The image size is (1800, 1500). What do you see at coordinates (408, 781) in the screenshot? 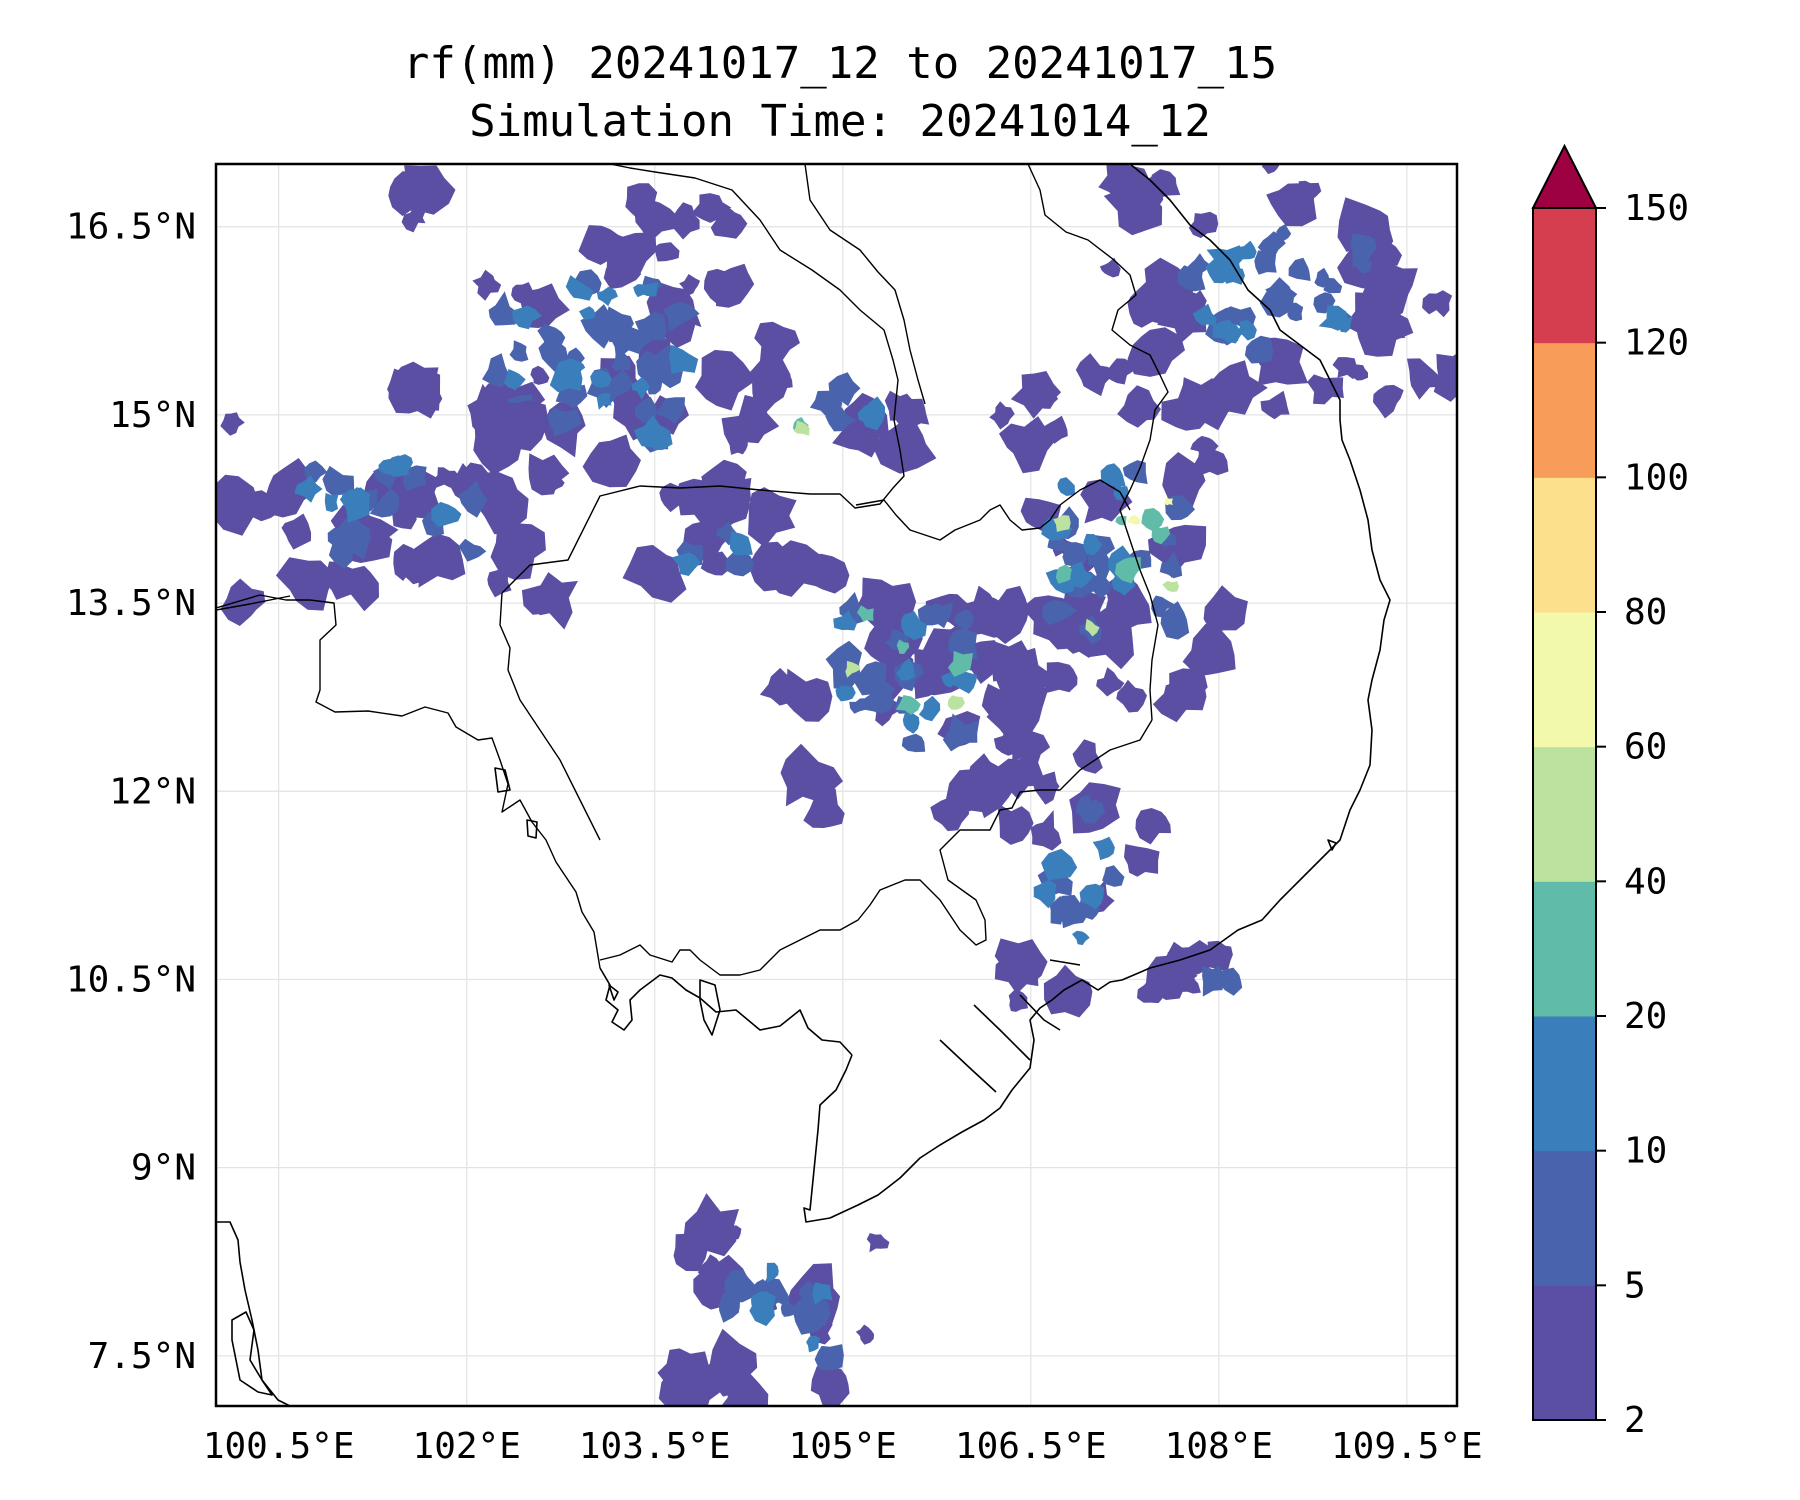
I see `border-thailand-myanmar` at bounding box center [408, 781].